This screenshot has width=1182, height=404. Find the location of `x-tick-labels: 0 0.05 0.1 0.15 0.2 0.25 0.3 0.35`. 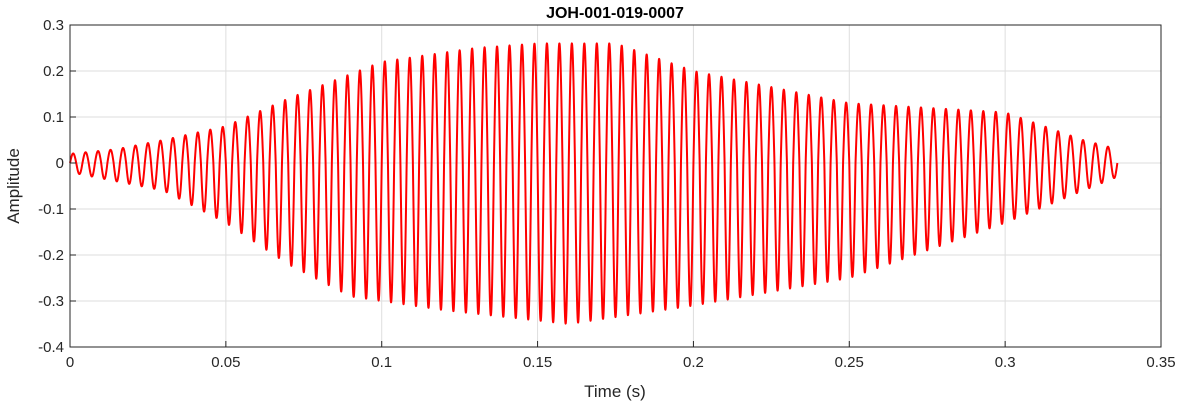

x-tick-labels: 0 0.05 0.1 0.15 0.2 0.25 0.3 0.35 is located at coordinates (621, 362).